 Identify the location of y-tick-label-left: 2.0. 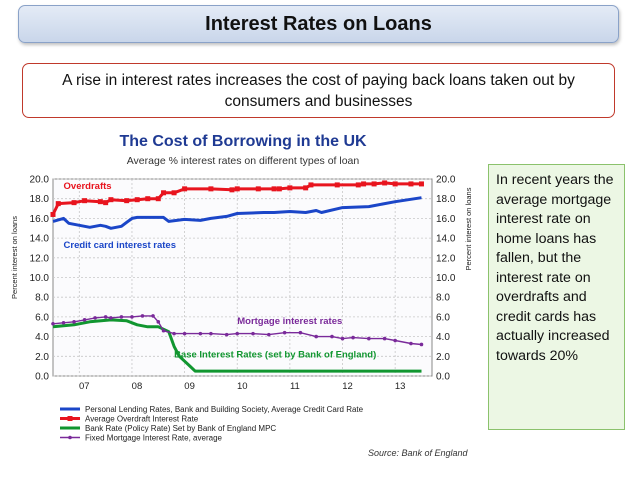
(42, 357).